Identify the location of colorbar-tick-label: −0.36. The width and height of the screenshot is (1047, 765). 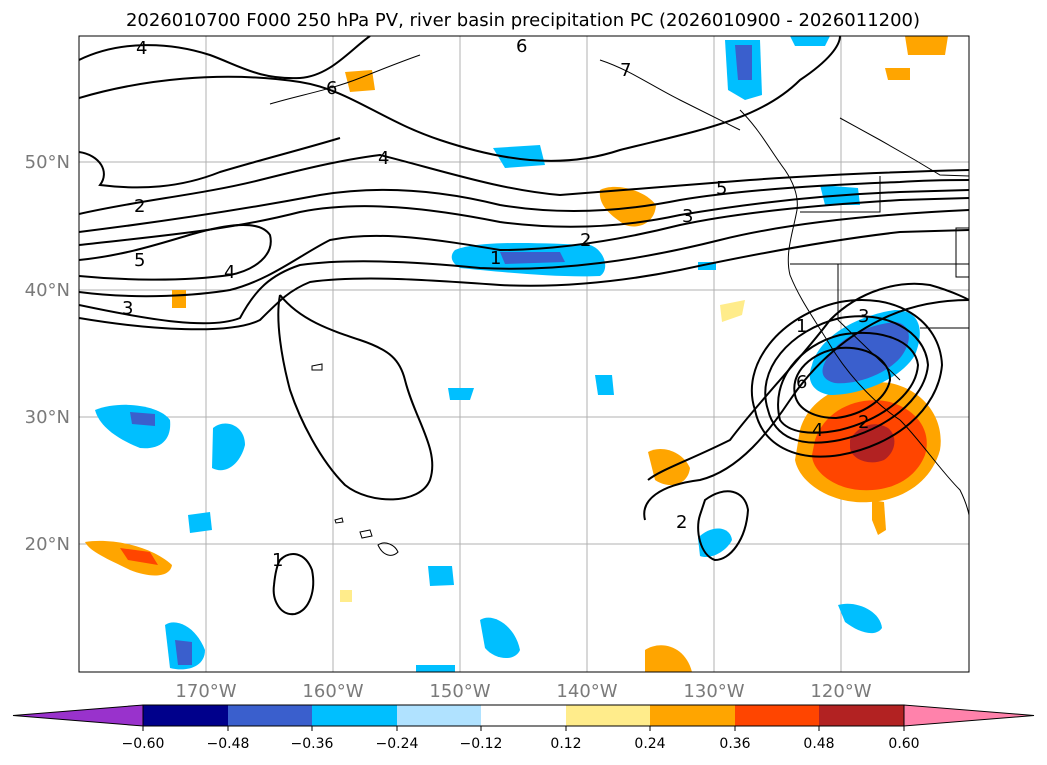
(312, 744).